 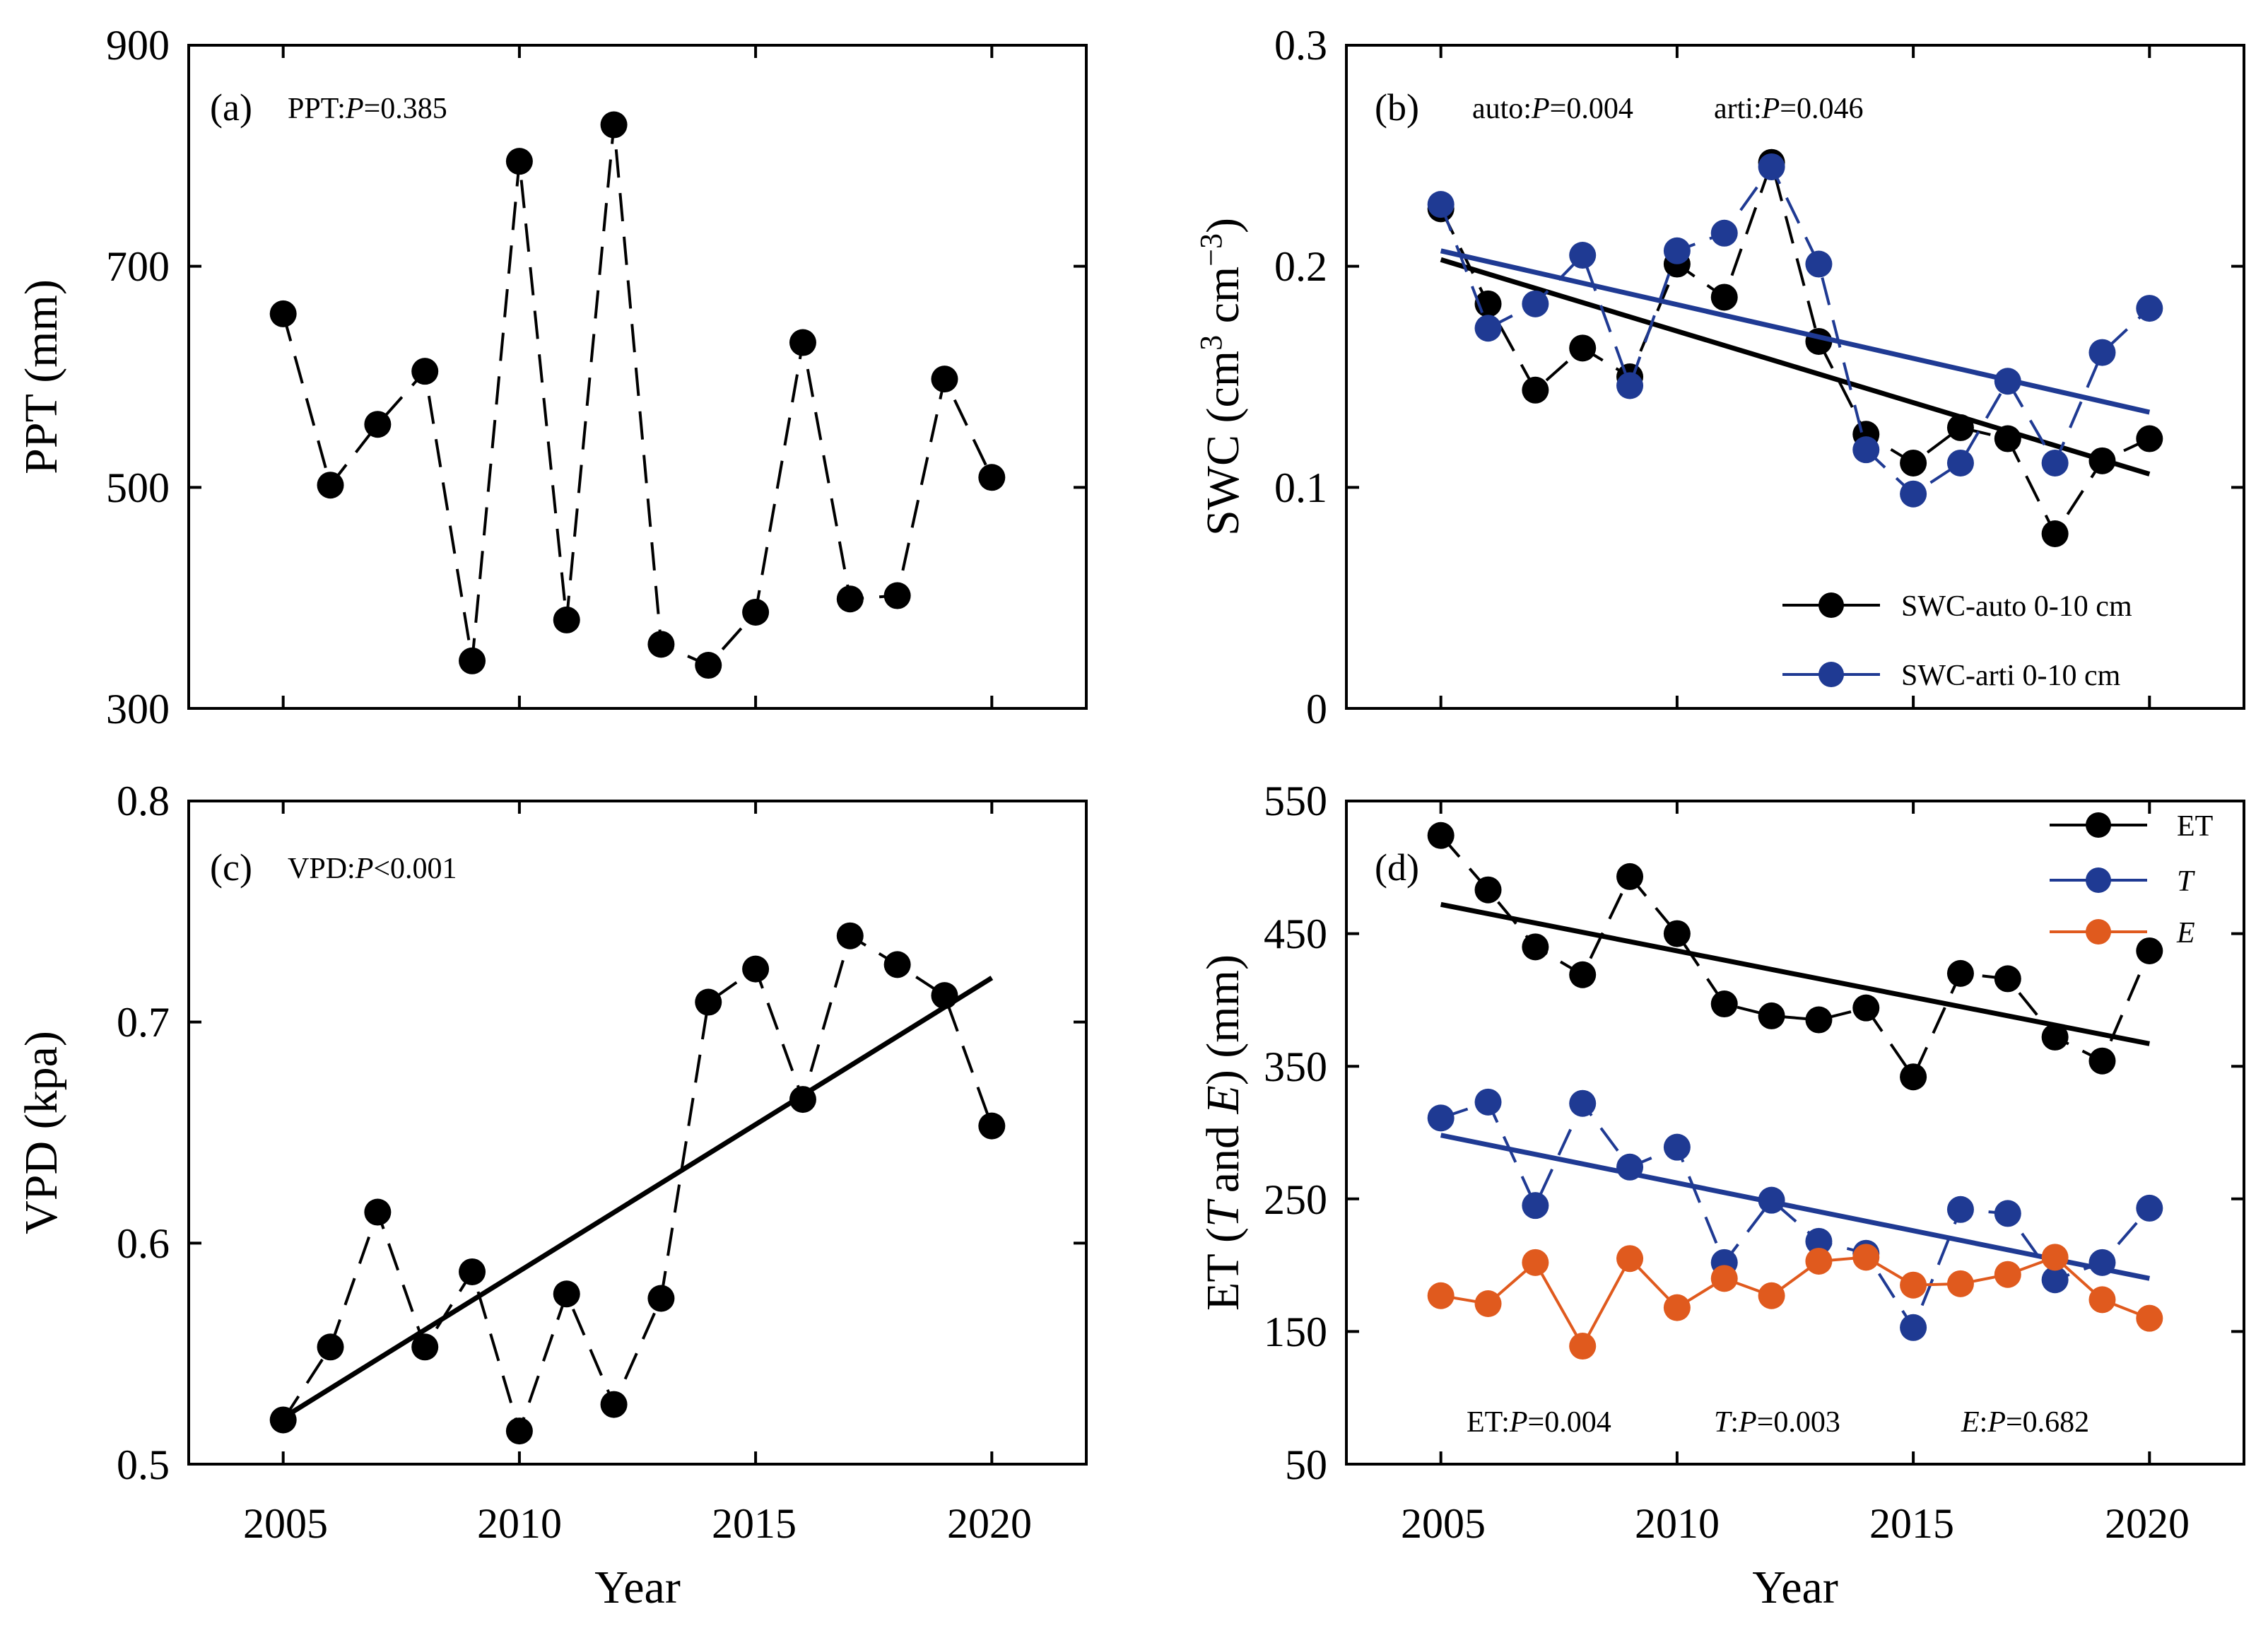 I want to click on panel-c-xtick-label: 2015, so click(x=755, y=1524).